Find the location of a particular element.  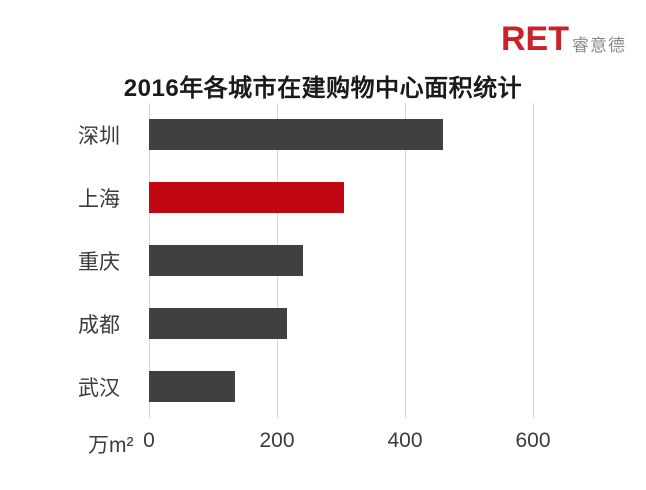

bar-row: 成都 is located at coordinates (334, 323).